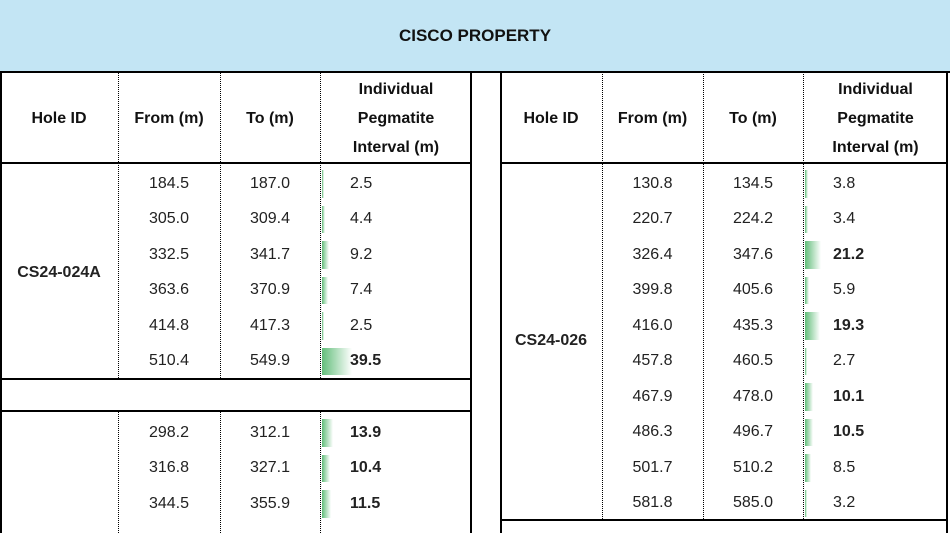  Describe the element at coordinates (753, 290) in the screenshot. I see `to-value: 405.6` at that location.